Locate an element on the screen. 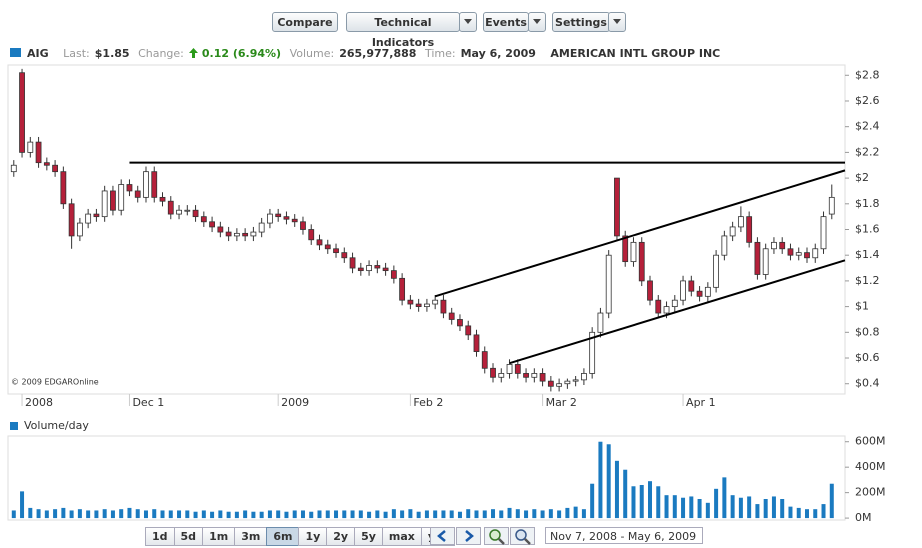 The image size is (922, 548). range-button: 1m is located at coordinates (219, 536).